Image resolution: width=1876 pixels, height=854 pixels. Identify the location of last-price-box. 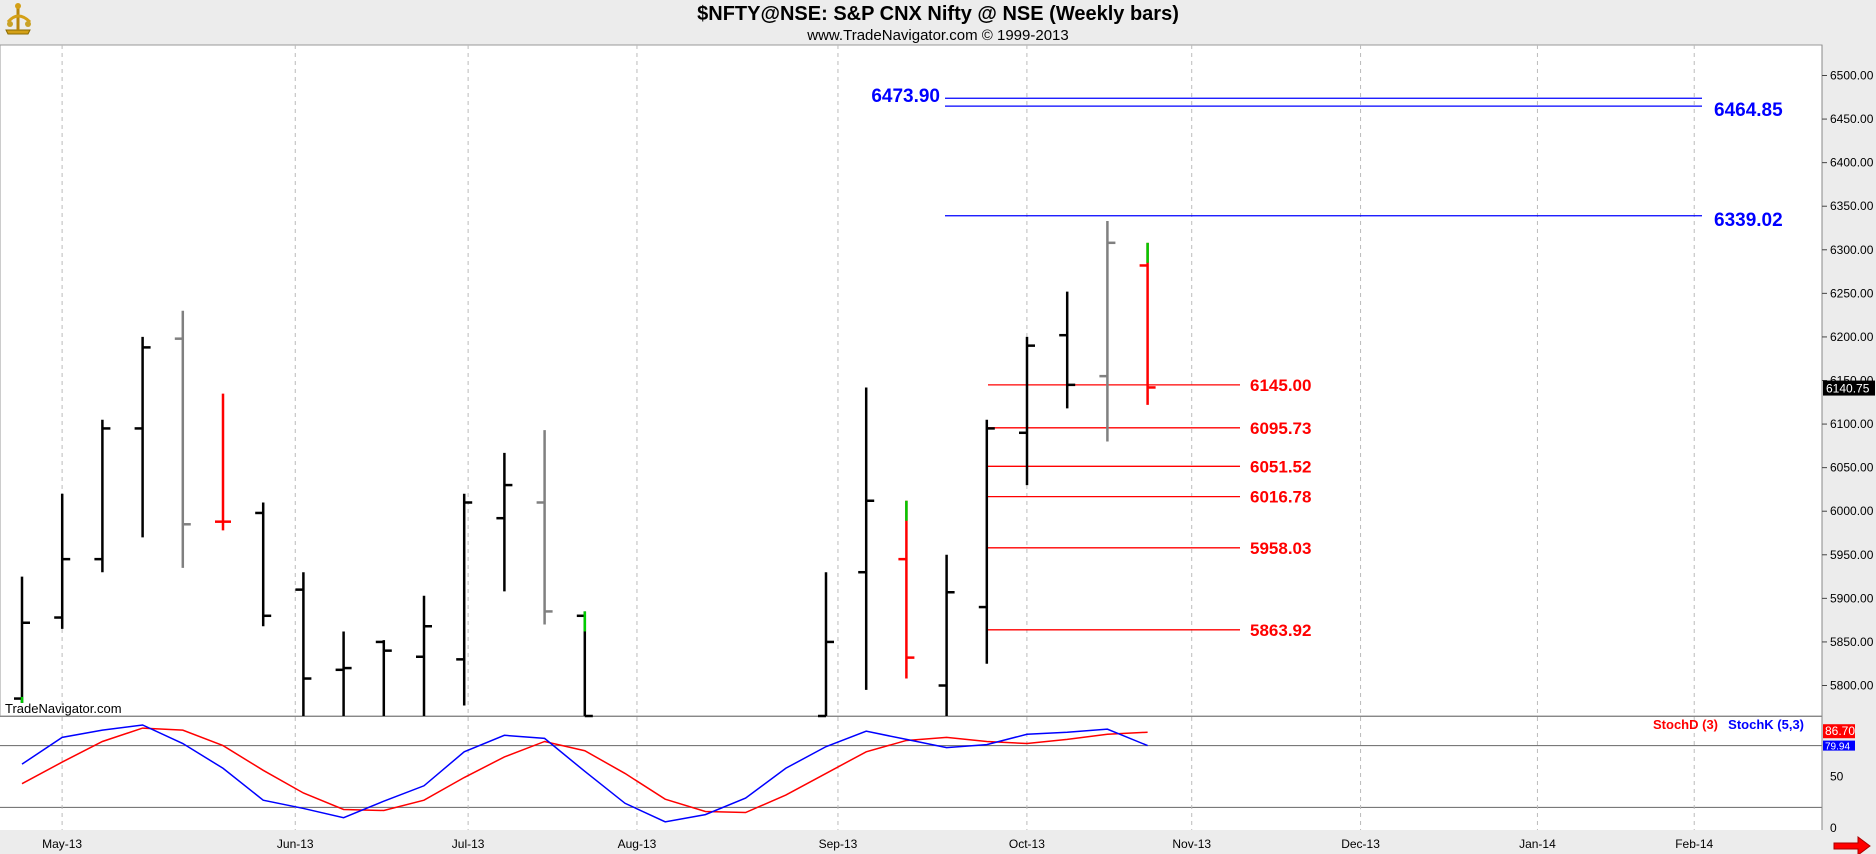
(1849, 388).